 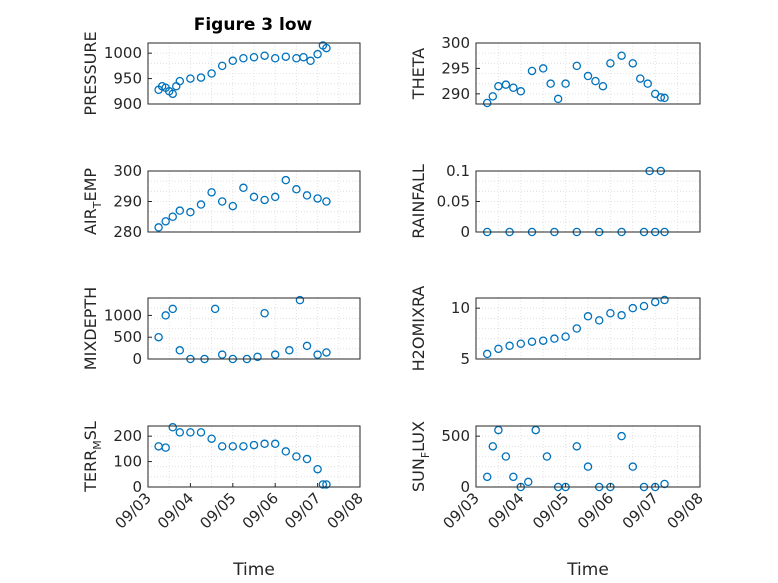 I want to click on y-axis-label: TERRMSL, so click(x=92, y=457).